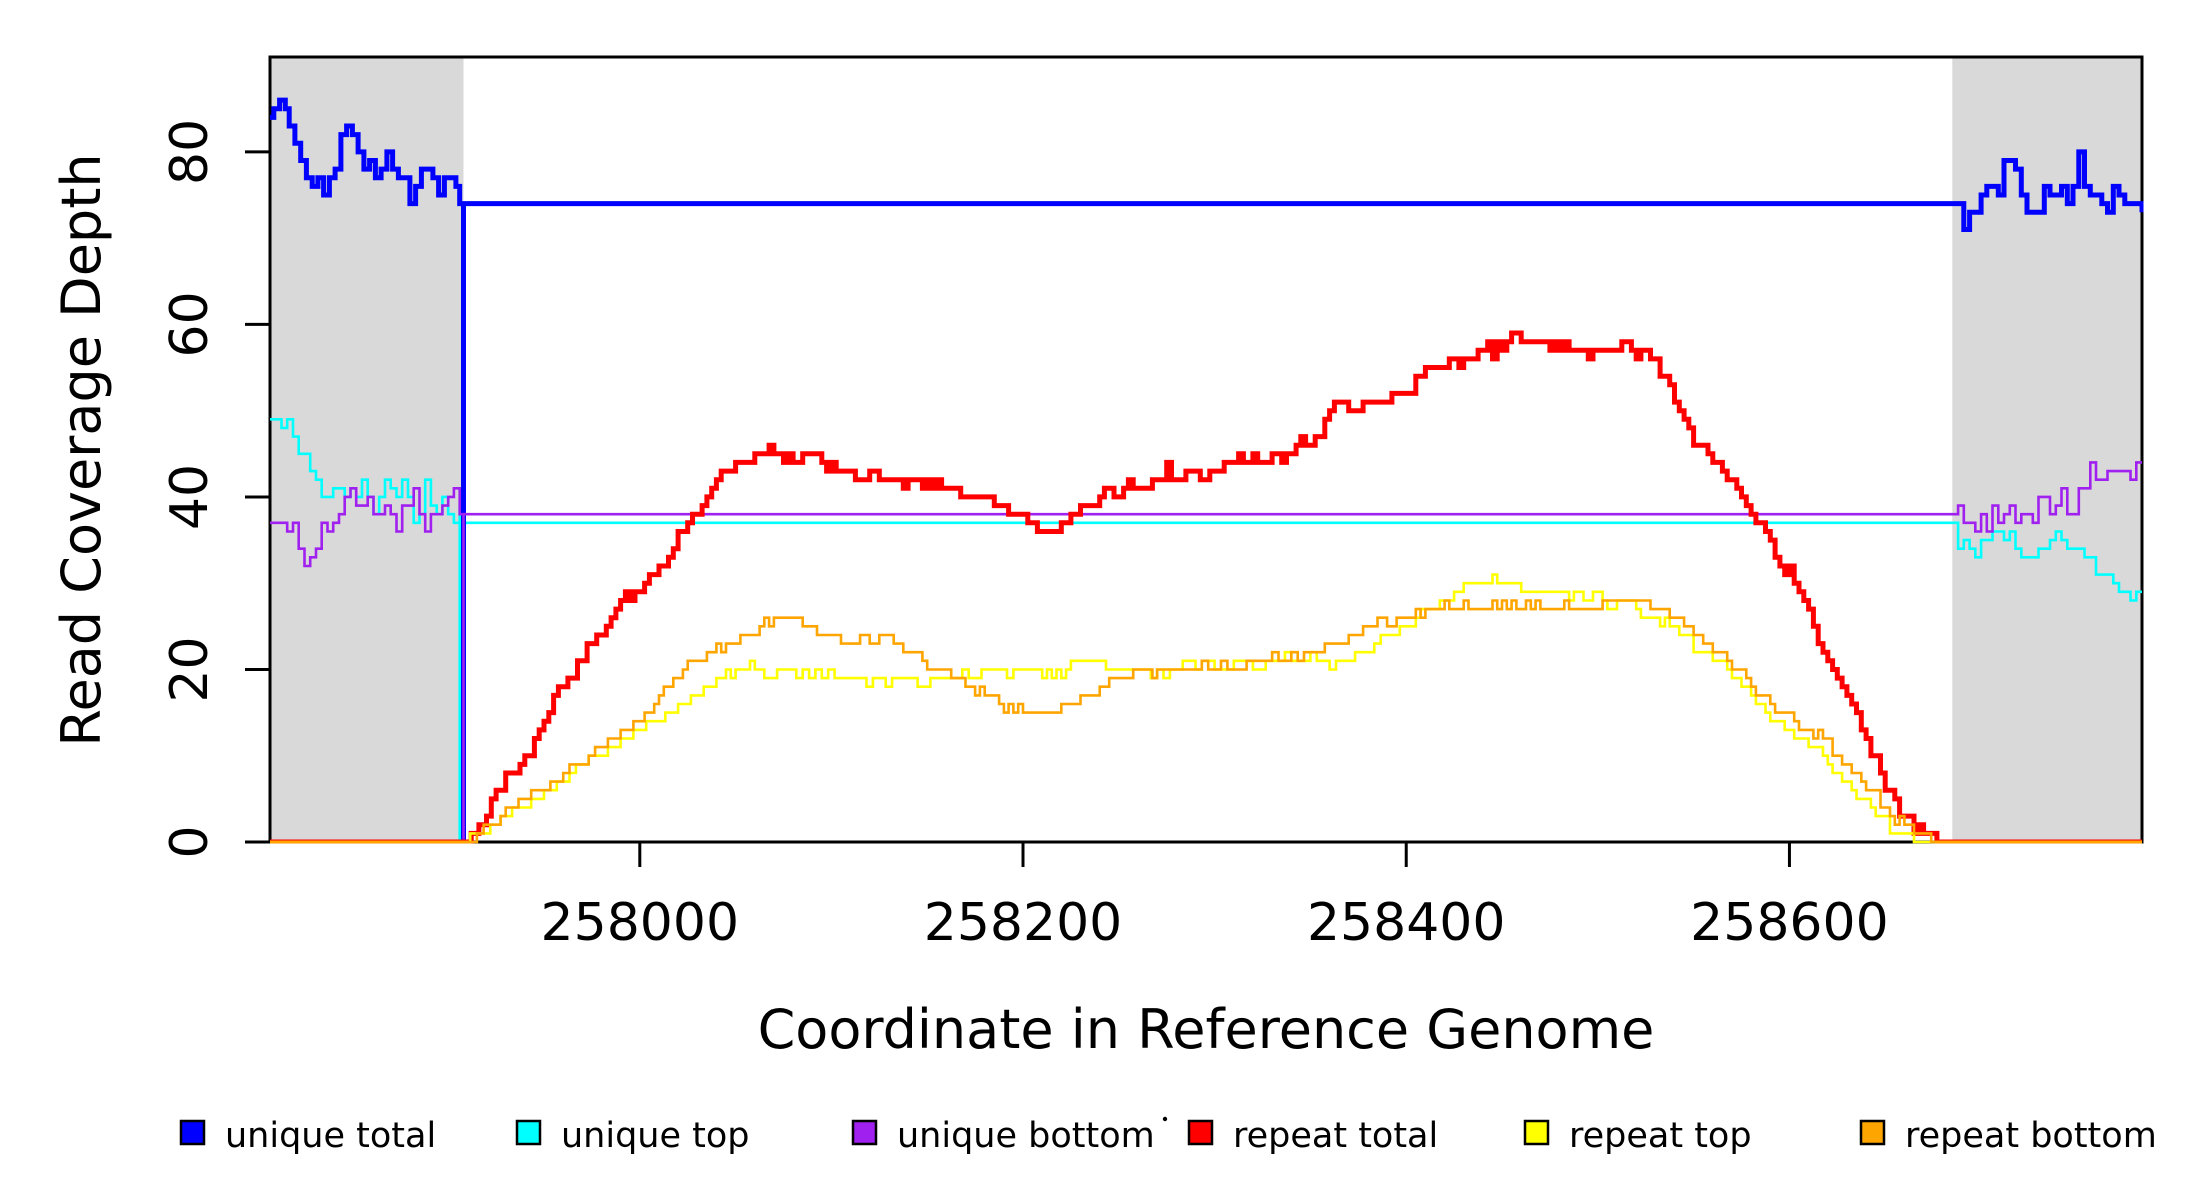 The width and height of the screenshot is (2200, 1204). Describe the element at coordinates (1200, 1132) in the screenshot. I see `legend-swatch-repeat-total` at that location.